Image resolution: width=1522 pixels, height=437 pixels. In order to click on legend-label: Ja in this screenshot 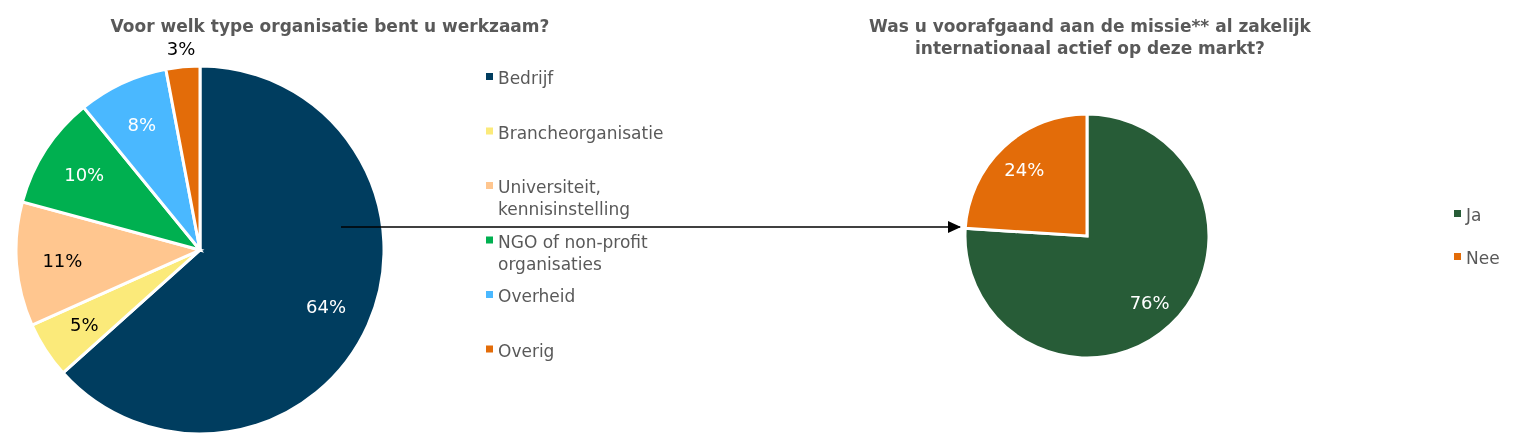, I will do `click(1473, 215)`.